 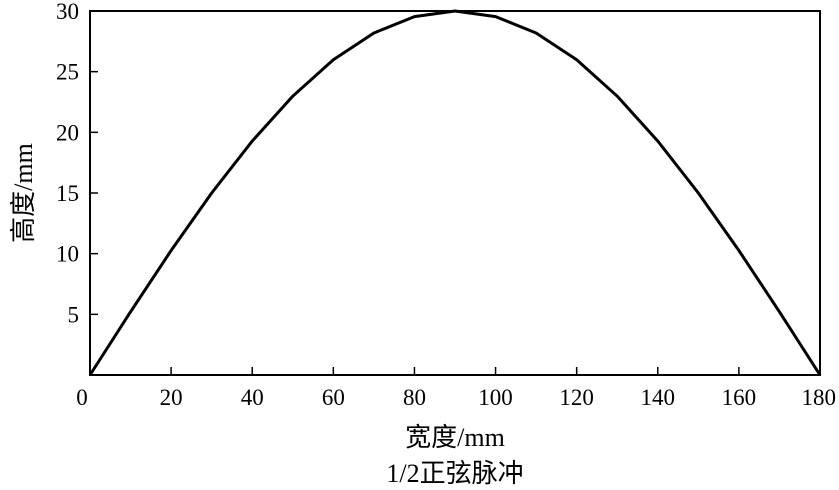 What do you see at coordinates (819, 397) in the screenshot?
I see `x-tick-label: 180` at bounding box center [819, 397].